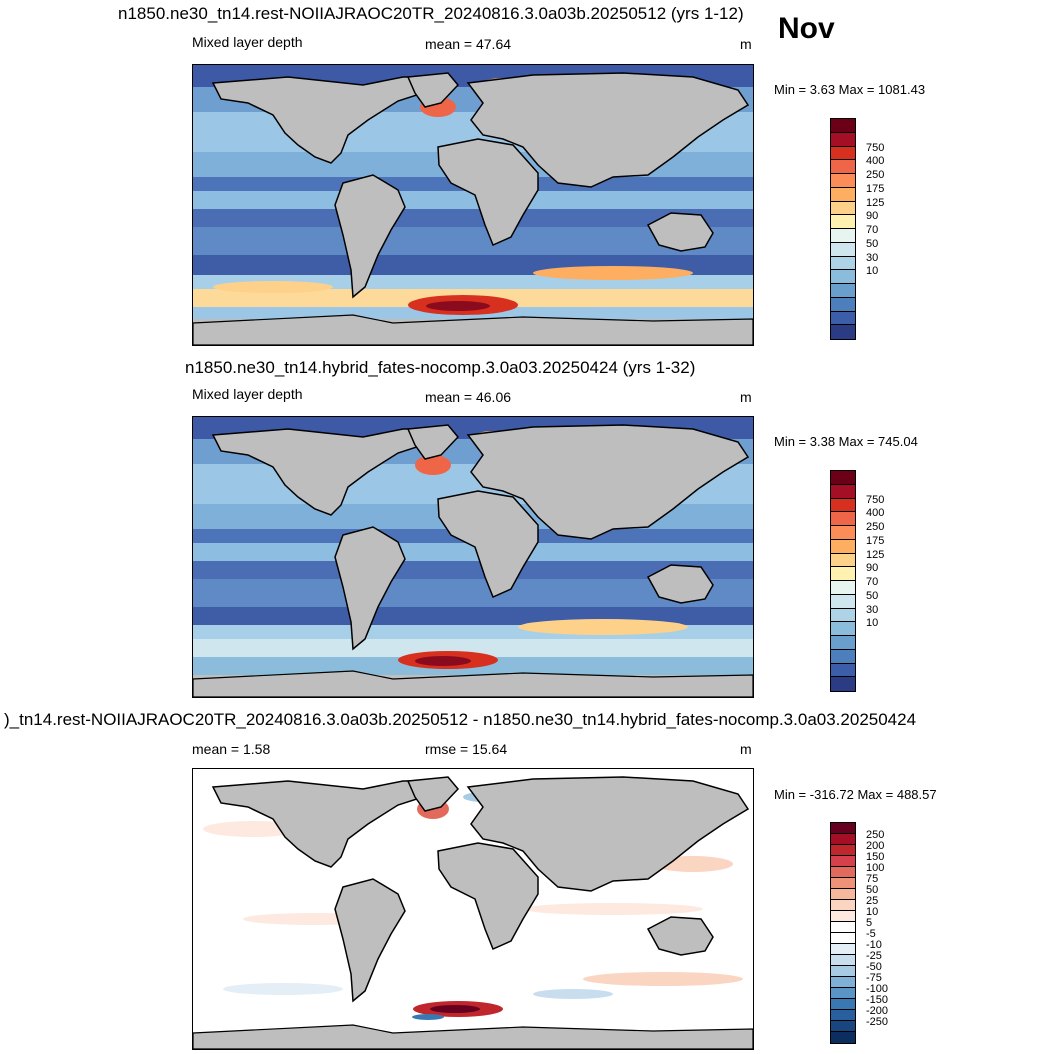 The height and width of the screenshot is (1054, 1040). I want to click on panel-3-map-svg, so click(473, 909).